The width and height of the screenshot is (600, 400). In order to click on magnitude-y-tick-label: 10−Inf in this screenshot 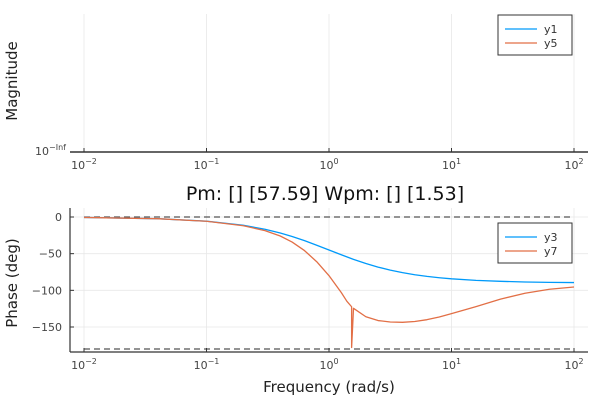, I will do `click(50, 150)`.